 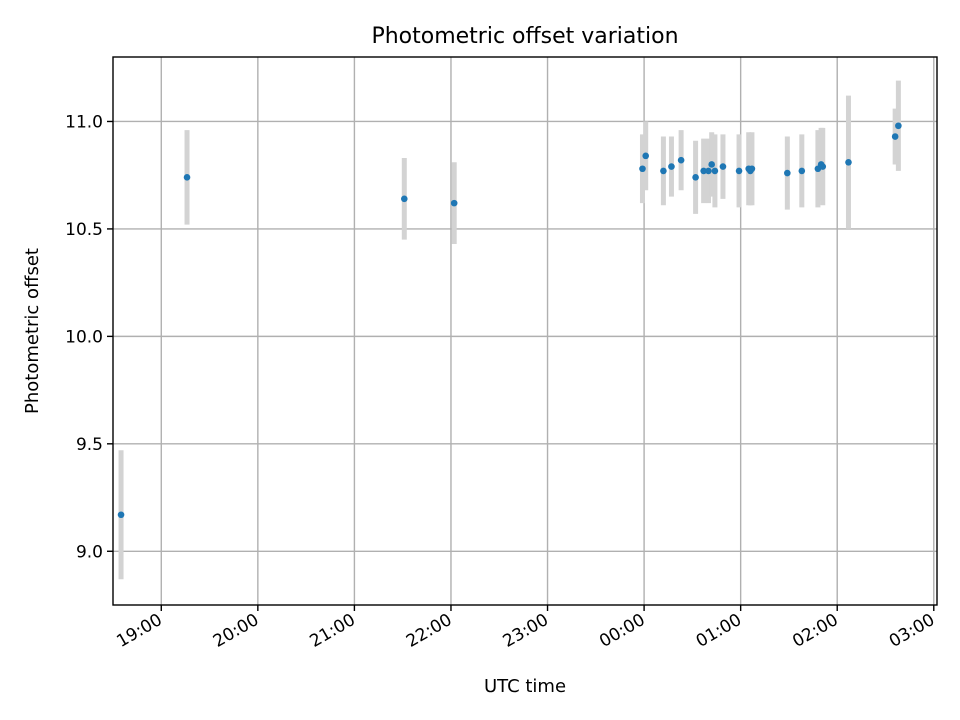 What do you see at coordinates (84, 337) in the screenshot?
I see `y-tick-label: 10.0` at bounding box center [84, 337].